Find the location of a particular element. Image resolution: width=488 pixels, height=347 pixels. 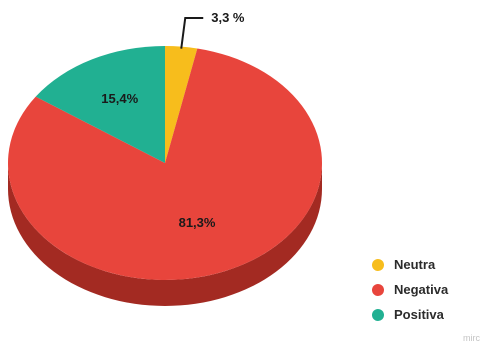

legend-item-positiva: Positiva is located at coordinates (410, 314).